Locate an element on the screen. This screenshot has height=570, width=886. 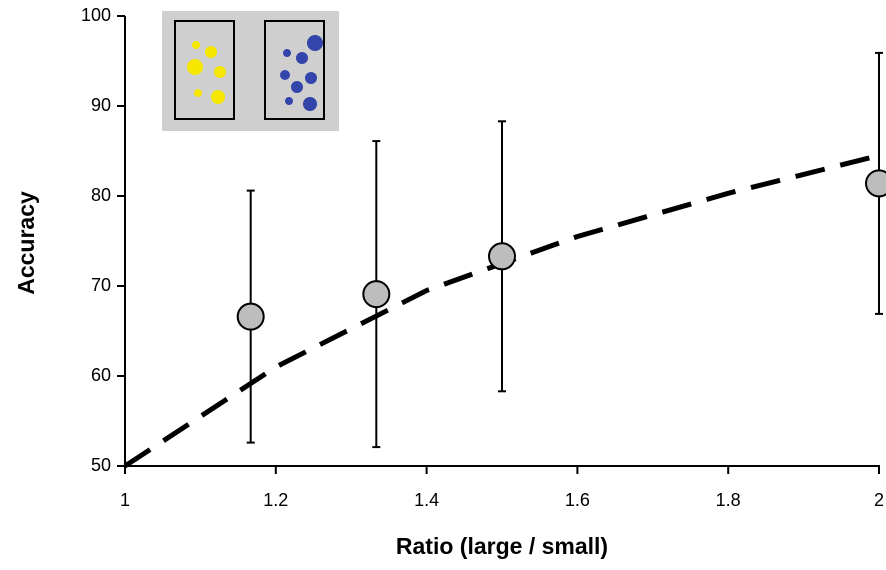
y-tick-label: 80 is located at coordinates (101, 195).